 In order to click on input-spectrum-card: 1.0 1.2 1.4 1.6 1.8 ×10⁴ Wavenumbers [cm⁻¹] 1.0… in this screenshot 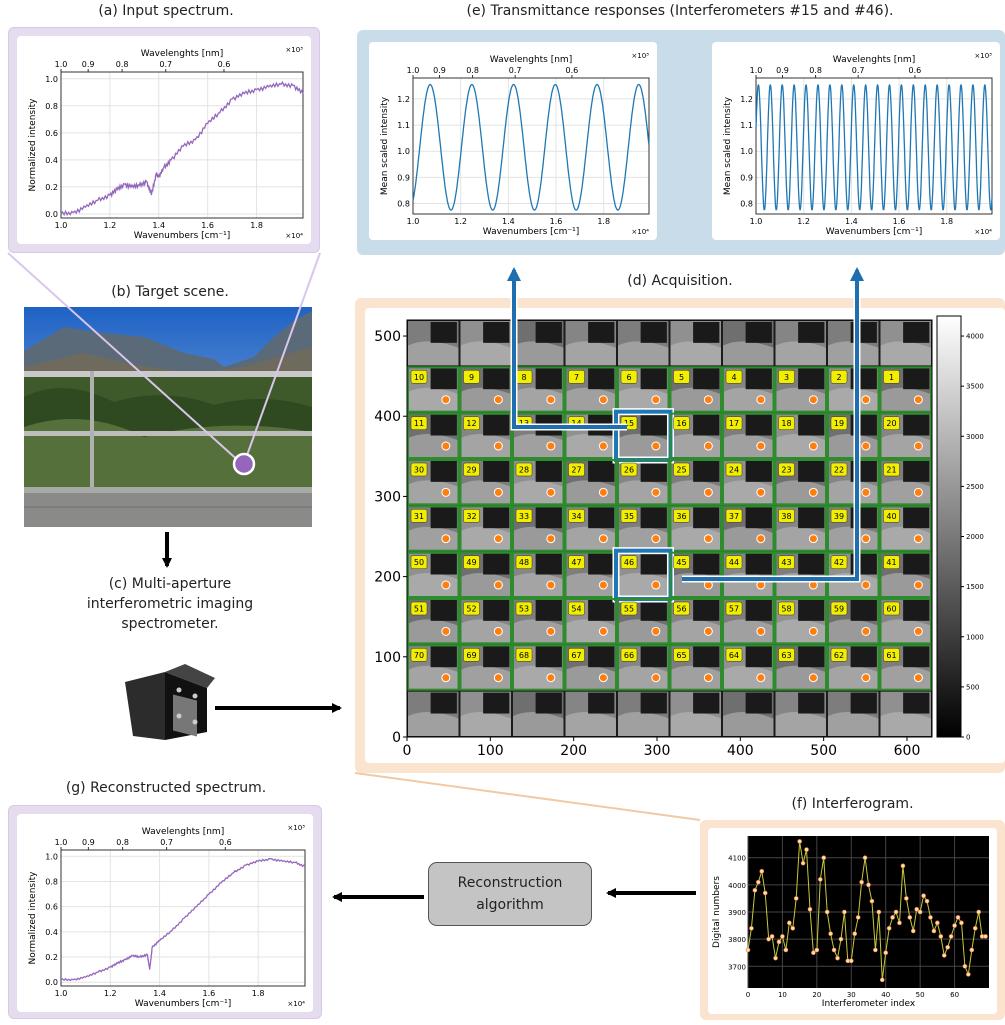, I will do `click(164, 140)`.